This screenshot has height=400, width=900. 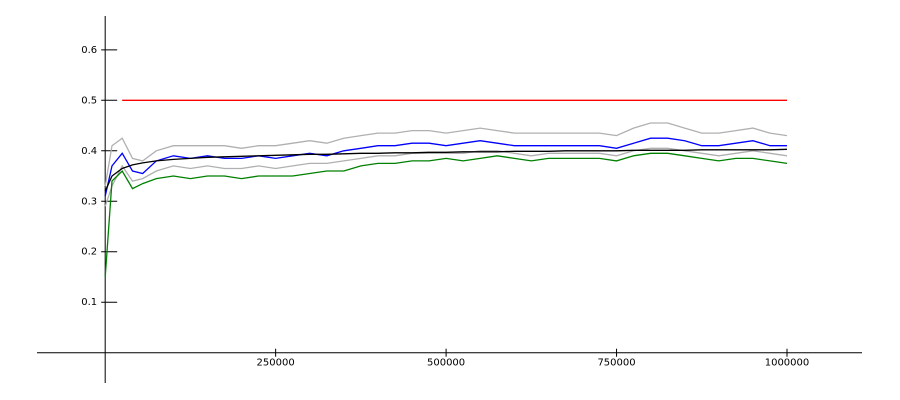 I want to click on x-tick-label: 250000, so click(x=276, y=363).